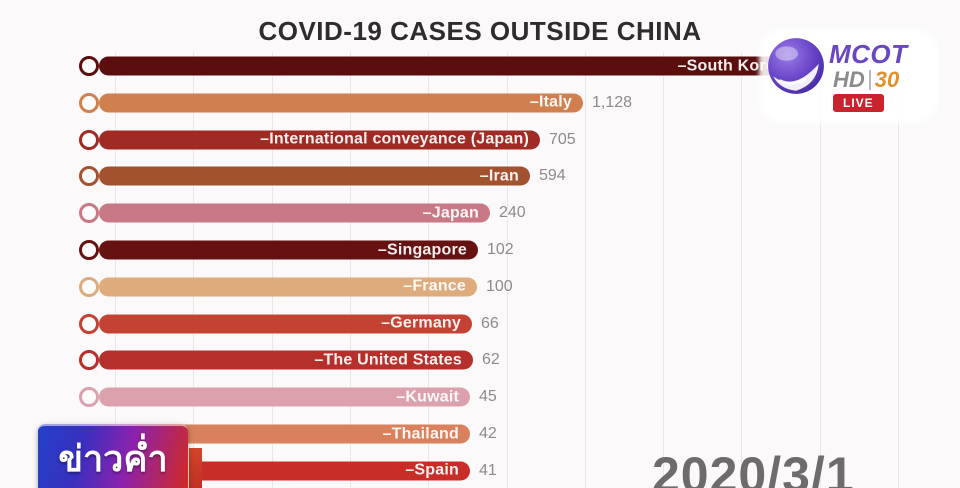 This screenshot has height=488, width=960. I want to click on bar-country-label: –South Korea, so click(730, 65).